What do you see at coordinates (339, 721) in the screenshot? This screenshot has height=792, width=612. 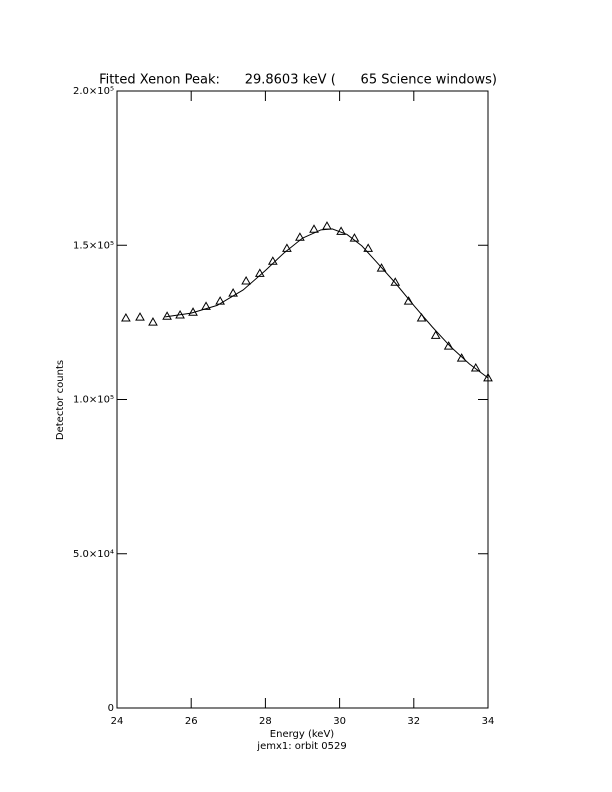 I see `x-tick-label: 30` at bounding box center [339, 721].